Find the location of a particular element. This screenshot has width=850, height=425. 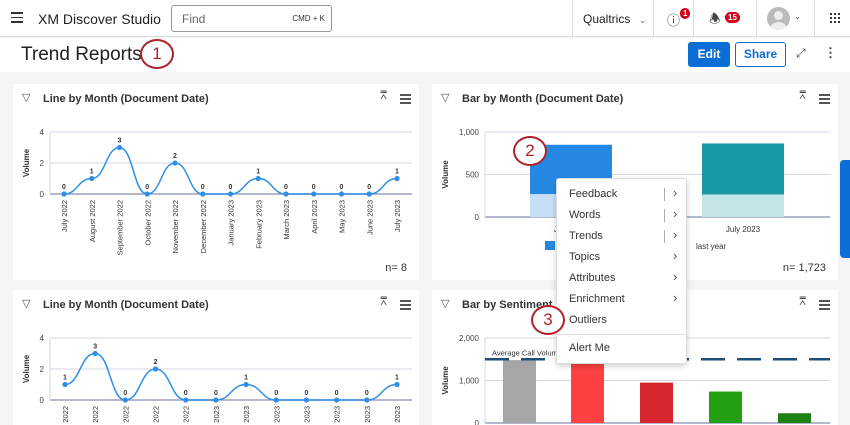

x-tick-label: August 2022 is located at coordinates (92, 221).